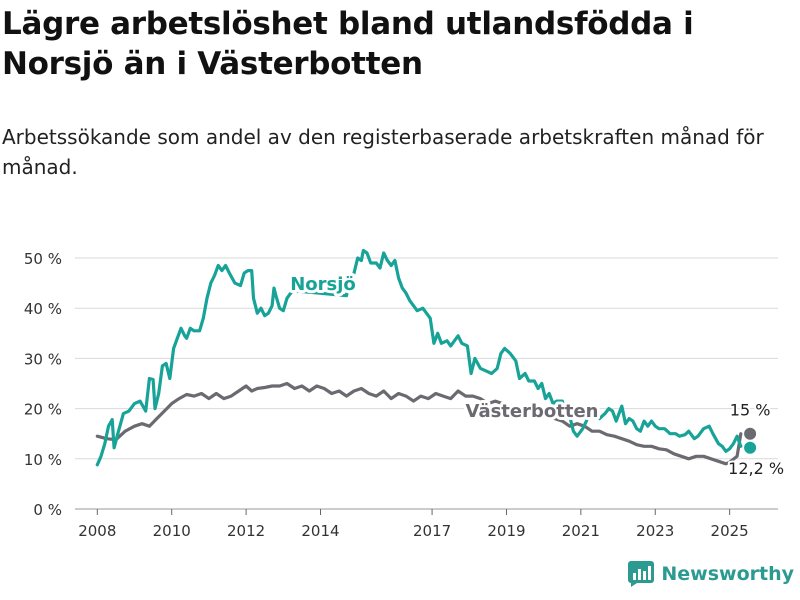 Image resolution: width=800 pixels, height=600 pixels. Describe the element at coordinates (246, 531) in the screenshot. I see `x-tick-label: 2012` at that location.